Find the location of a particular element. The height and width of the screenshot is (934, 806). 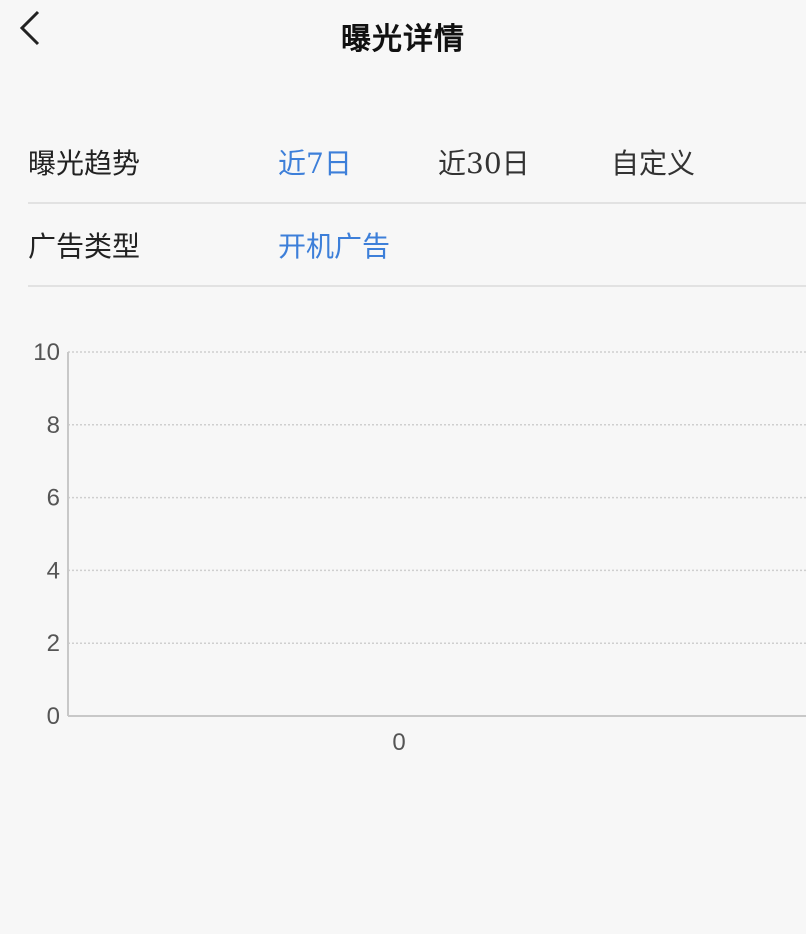

trend-label: 曝光趋势 is located at coordinates (84, 163).